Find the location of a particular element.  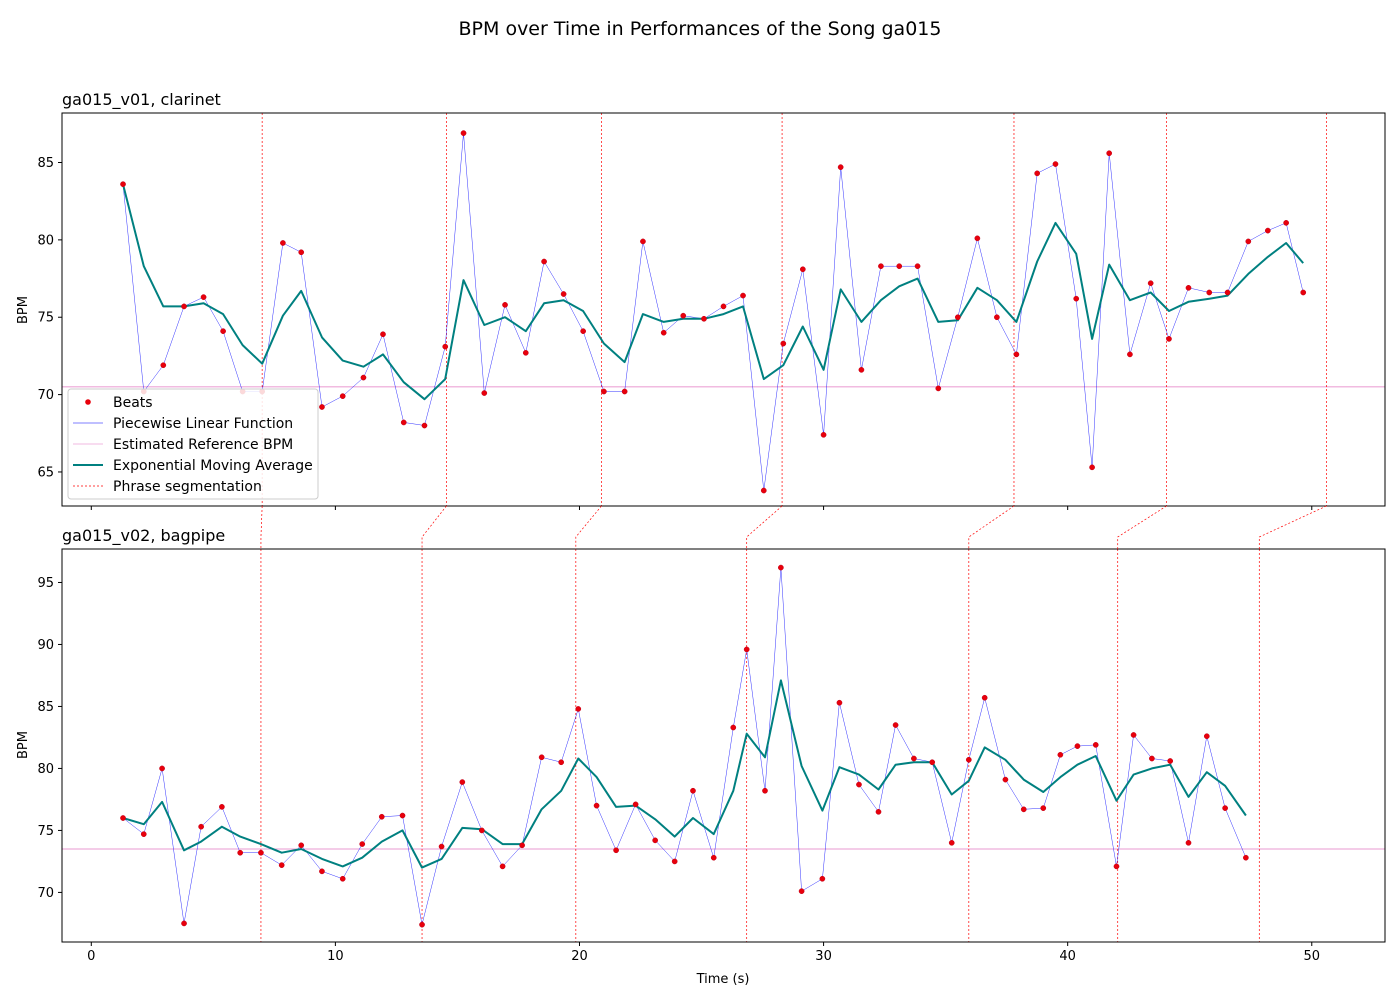

legend-reference: Estimated Reference BPM is located at coordinates (203, 445).